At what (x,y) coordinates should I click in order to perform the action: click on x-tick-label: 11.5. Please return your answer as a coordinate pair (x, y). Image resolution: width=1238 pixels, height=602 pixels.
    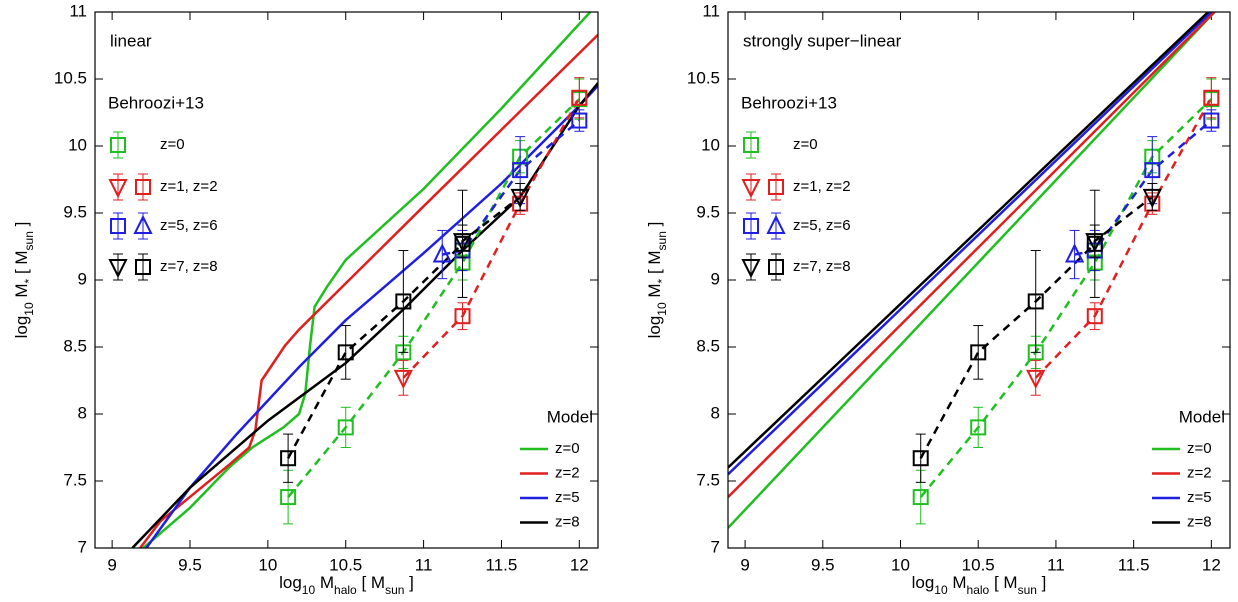
    Looking at the image, I should click on (1134, 564).